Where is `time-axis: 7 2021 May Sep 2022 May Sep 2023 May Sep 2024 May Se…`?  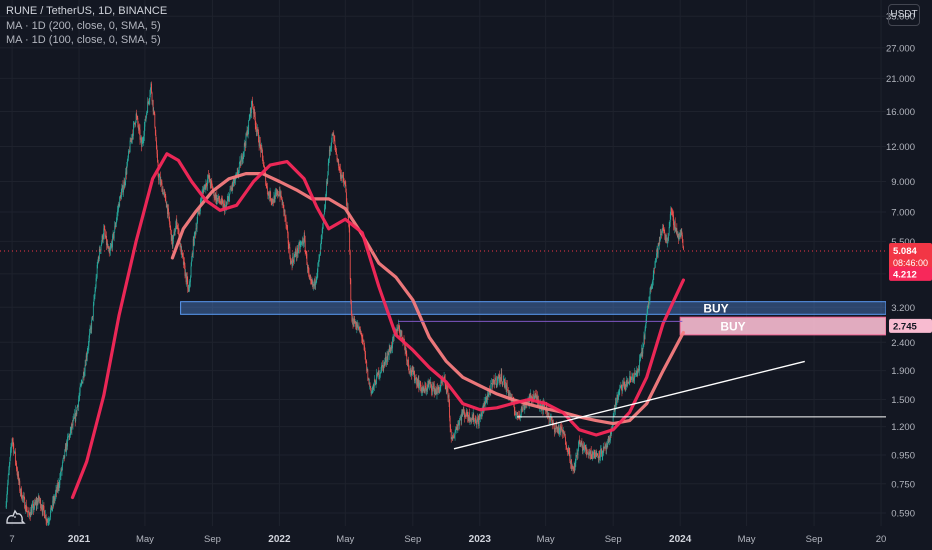
time-axis: 7 2021 May Sep 2022 May Sep 2023 May Sep 2024 May Se… is located at coordinates (466, 538).